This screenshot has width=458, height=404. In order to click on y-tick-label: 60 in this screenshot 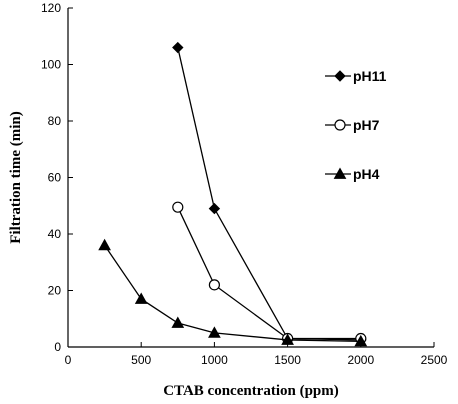, I will do `click(55, 178)`.